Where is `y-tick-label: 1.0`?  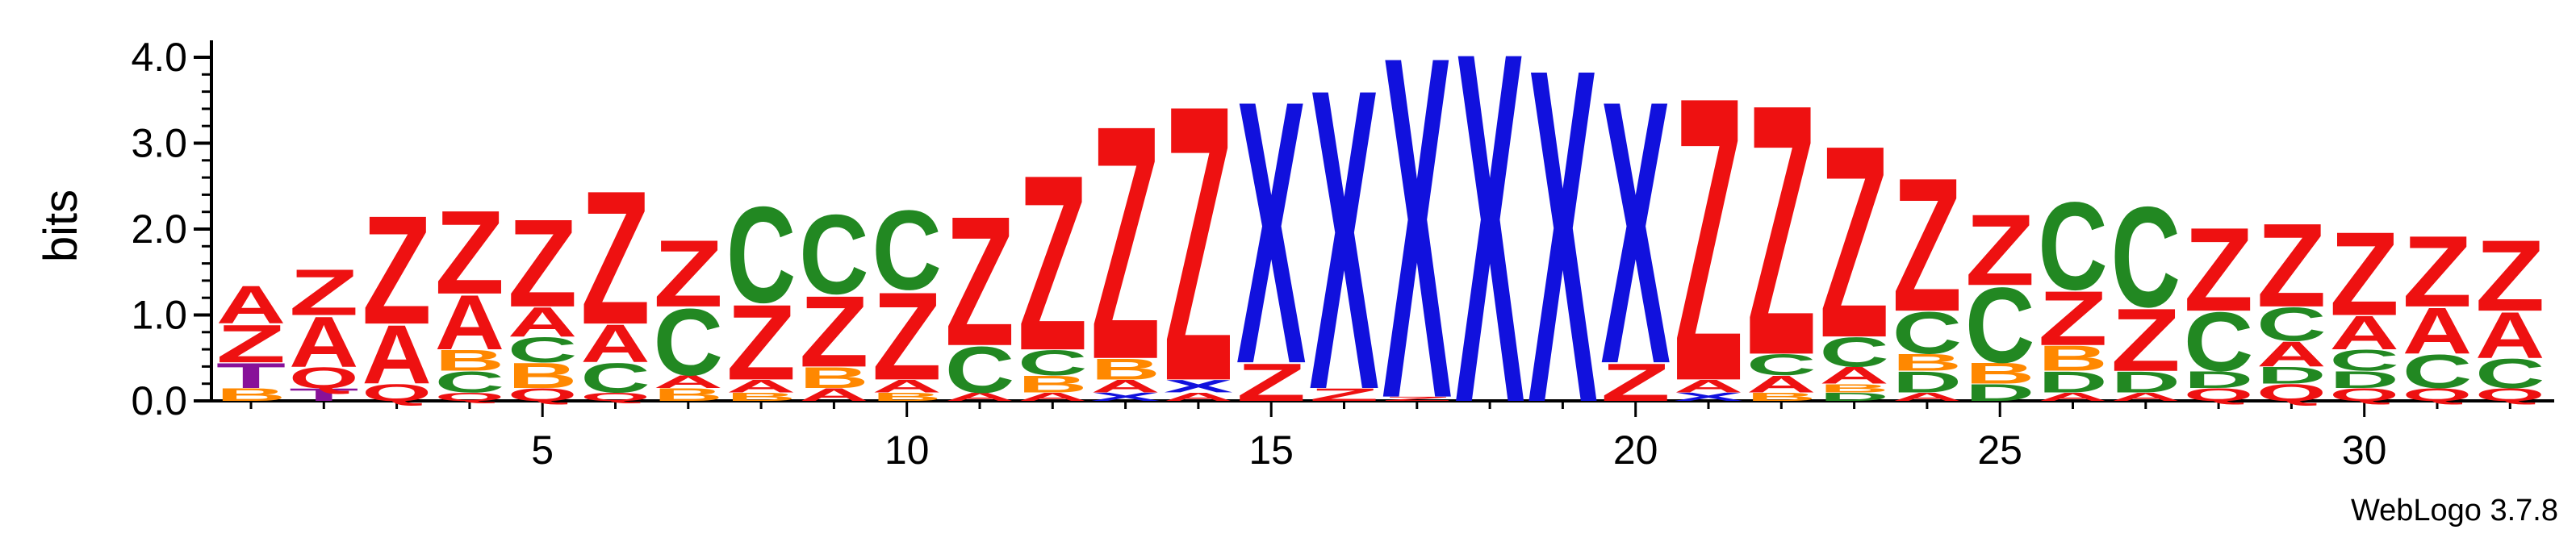 y-tick-label: 1.0 is located at coordinates (159, 316).